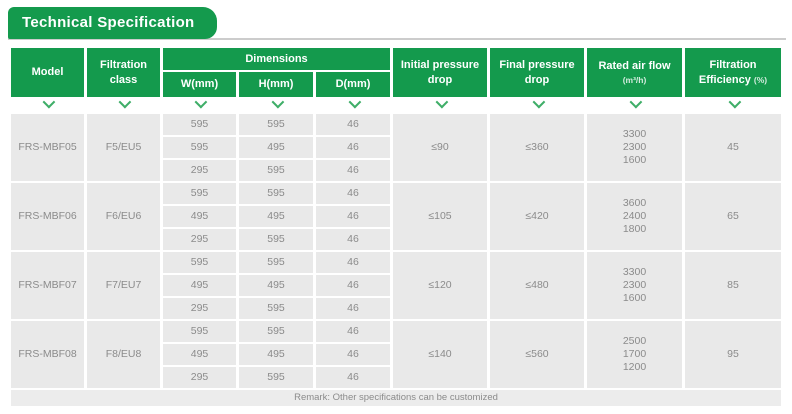 The image size is (792, 414). Describe the element at coordinates (733, 217) in the screenshot. I see `efficiency-cell: 65` at that location.